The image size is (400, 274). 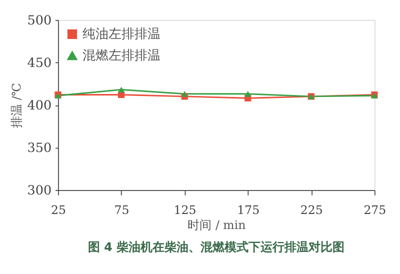 I want to click on y-axis-title: 排温 /℃, so click(x=16, y=105).